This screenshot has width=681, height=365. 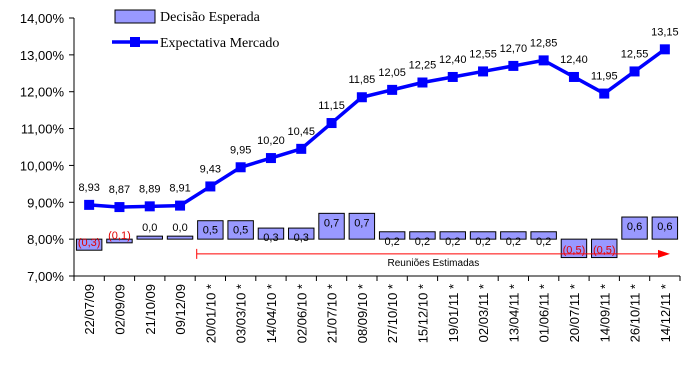 I want to click on y-tick-label: 10,00%, so click(x=42, y=165).